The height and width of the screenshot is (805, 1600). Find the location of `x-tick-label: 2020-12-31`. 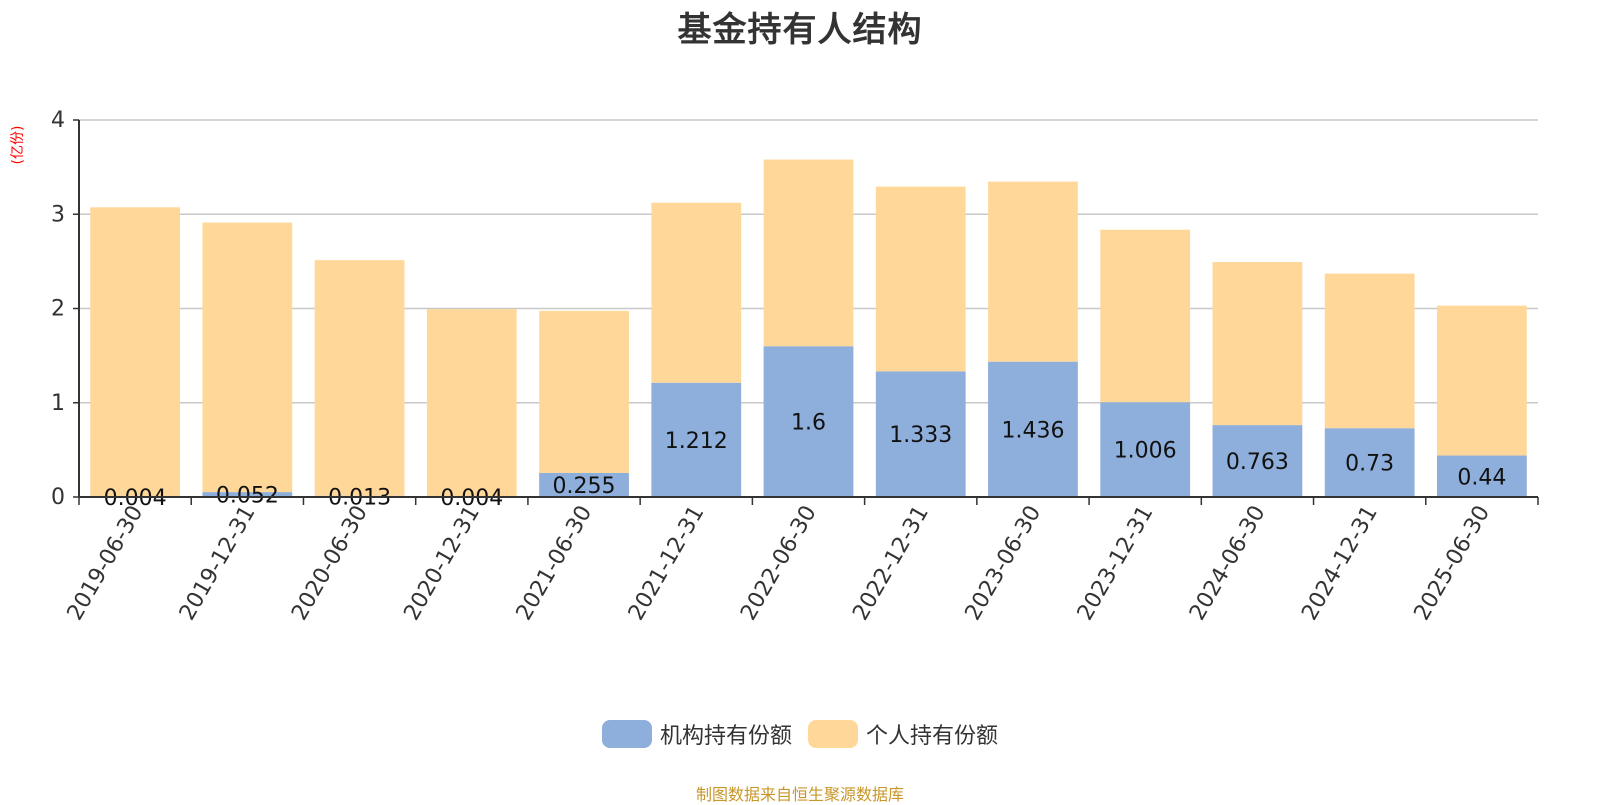

x-tick-label: 2020-12-31 is located at coordinates (442, 563).